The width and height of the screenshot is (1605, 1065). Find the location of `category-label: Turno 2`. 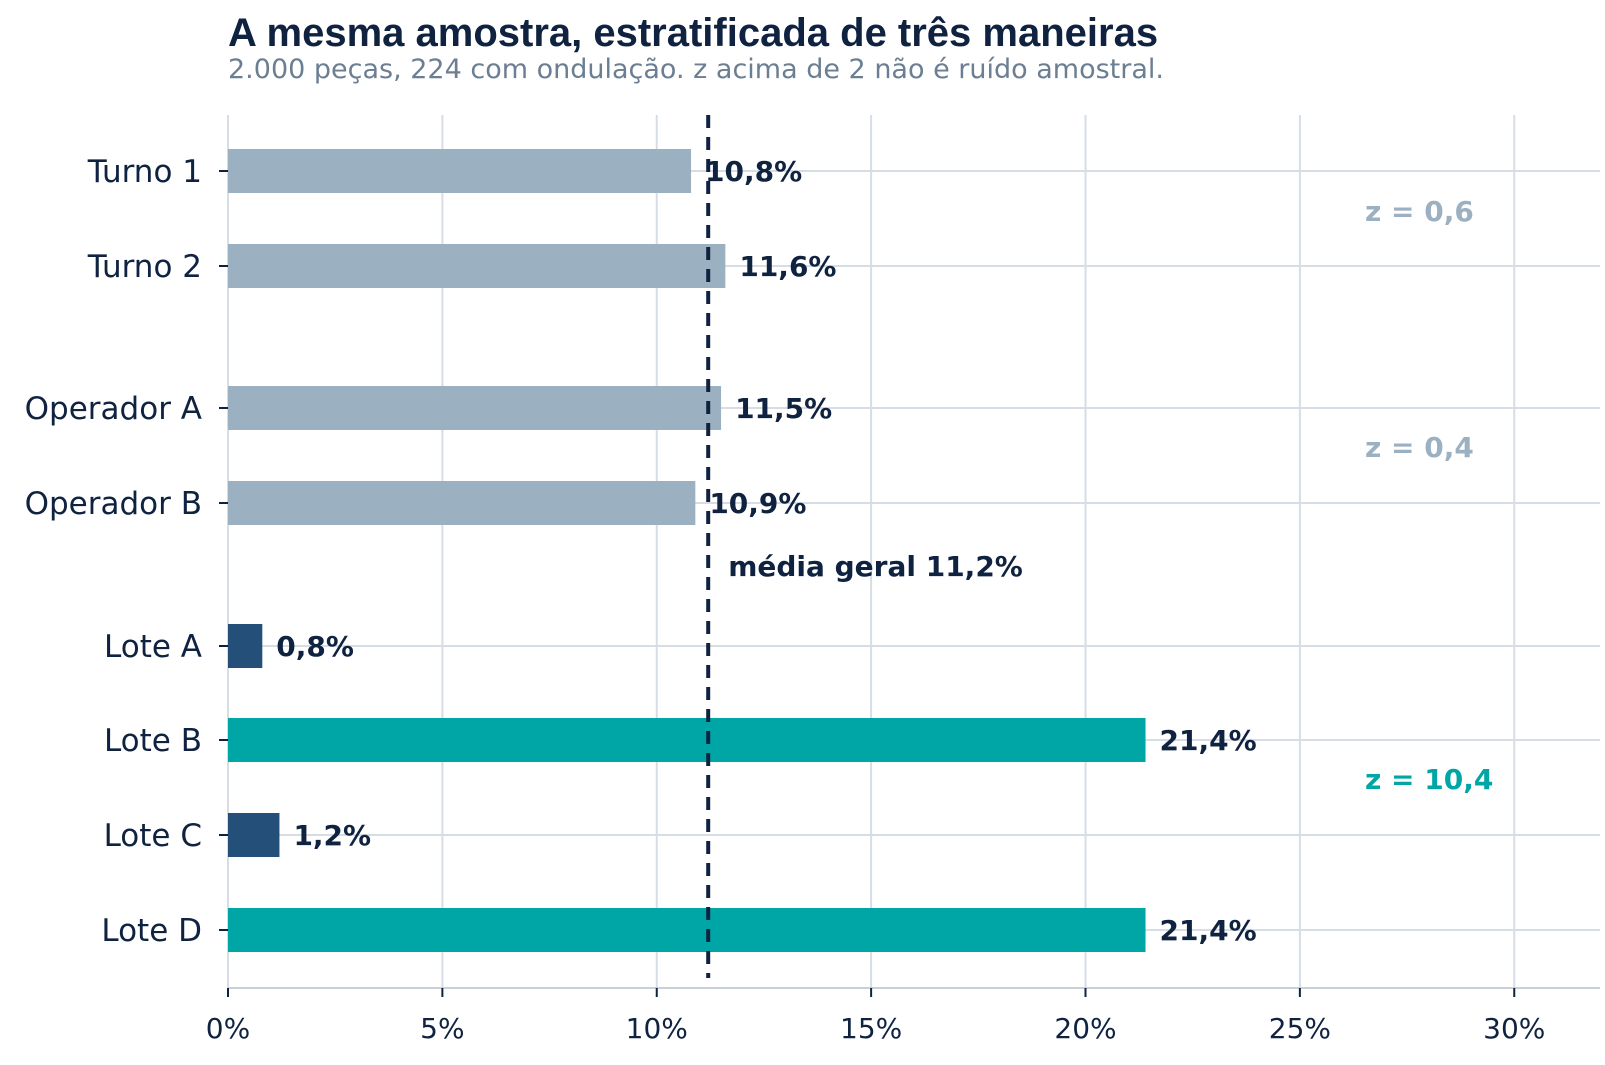

category-label: Turno 2 is located at coordinates (144, 267).